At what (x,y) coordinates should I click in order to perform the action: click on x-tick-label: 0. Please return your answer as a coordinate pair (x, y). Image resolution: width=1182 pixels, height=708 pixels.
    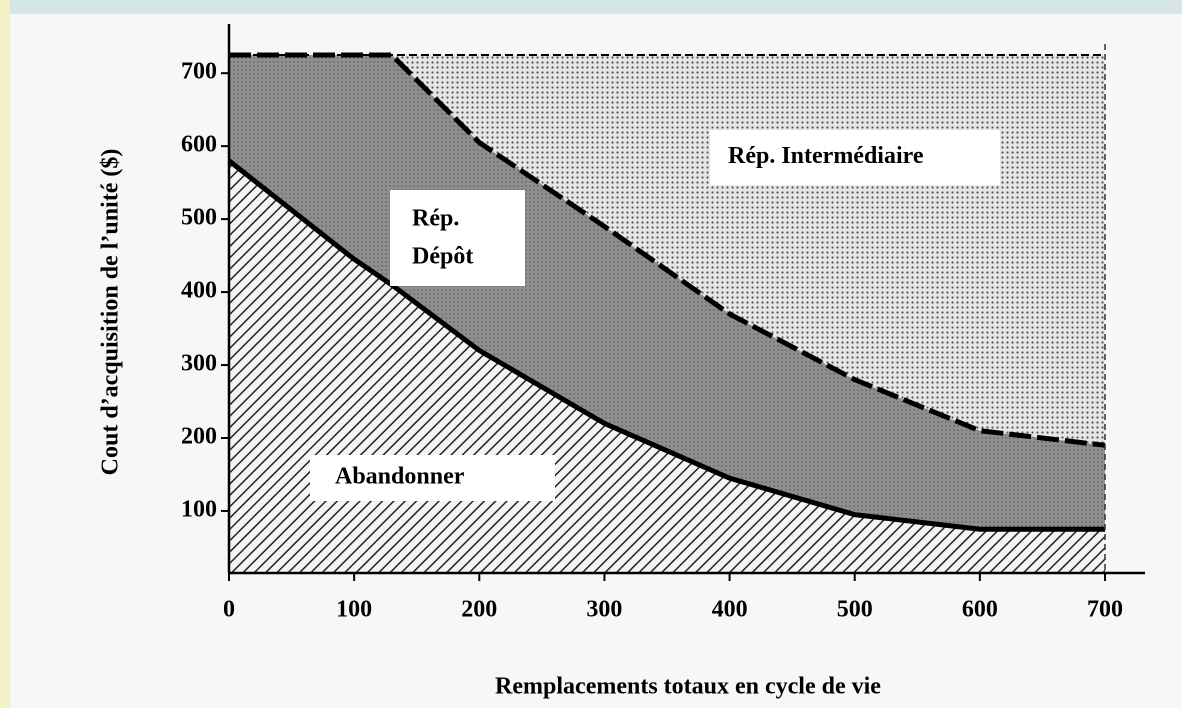
    Looking at the image, I should click on (229, 610).